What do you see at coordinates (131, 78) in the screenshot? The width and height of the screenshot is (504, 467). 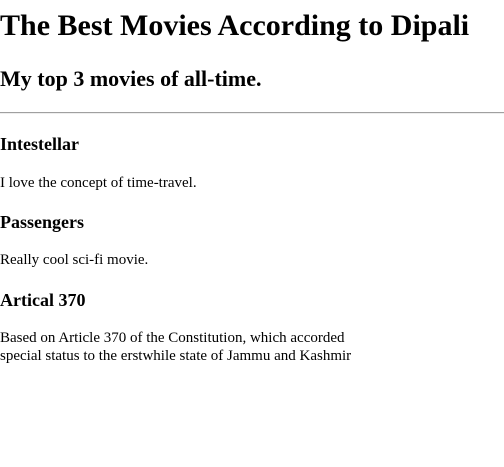 I see `page-subtitle: My top 3 movies of all-time.` at bounding box center [131, 78].